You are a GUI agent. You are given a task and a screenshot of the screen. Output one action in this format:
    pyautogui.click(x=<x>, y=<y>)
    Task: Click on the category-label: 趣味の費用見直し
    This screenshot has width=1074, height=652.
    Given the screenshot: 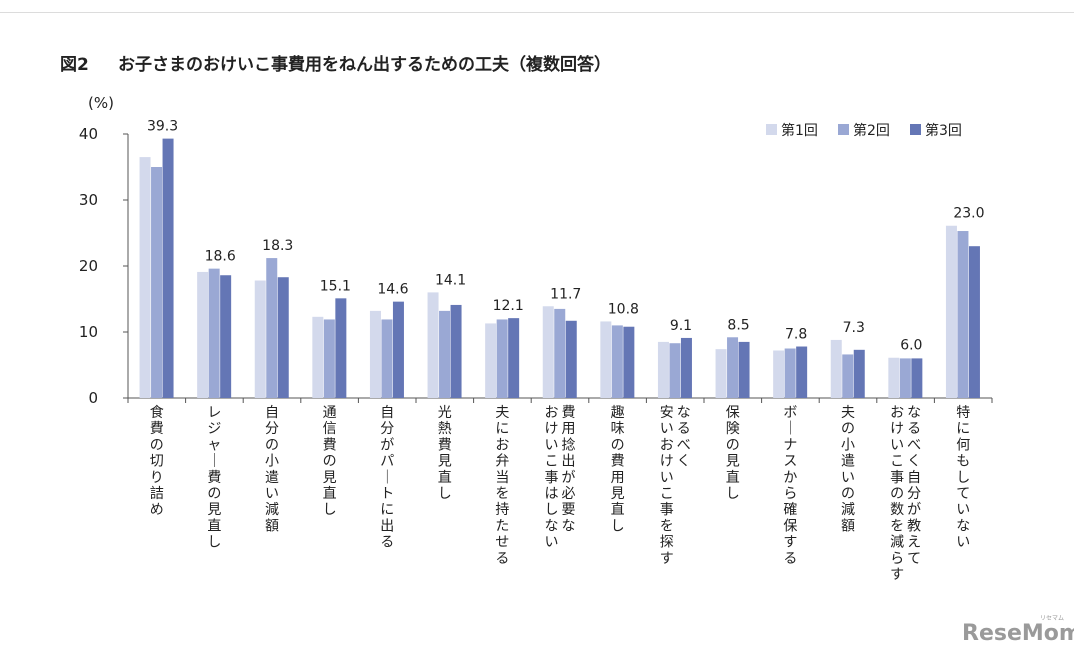 What is the action you would take?
    pyautogui.click(x=618, y=469)
    